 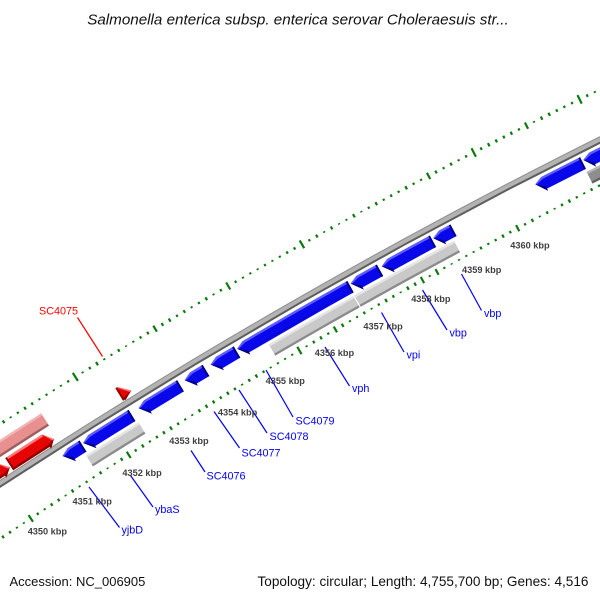 I want to click on svg-text: 4355 kbp, so click(x=286, y=381).